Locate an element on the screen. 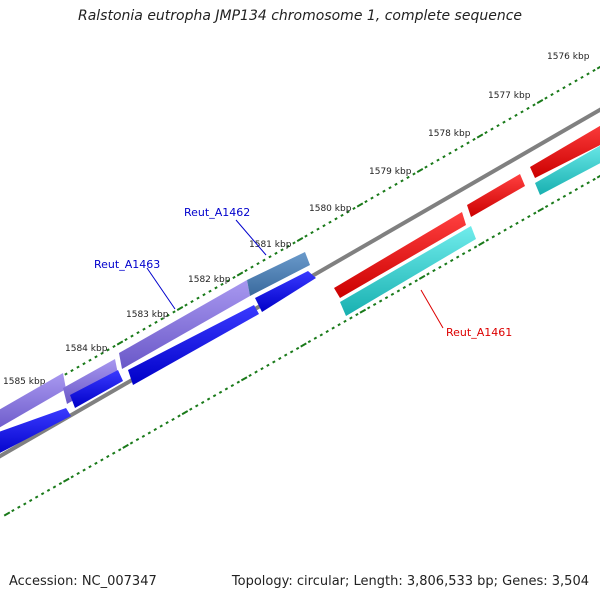 Image resolution: width=600 pixels, height=600 pixels. kbp-label-1580: 1580 kbp is located at coordinates (330, 209).